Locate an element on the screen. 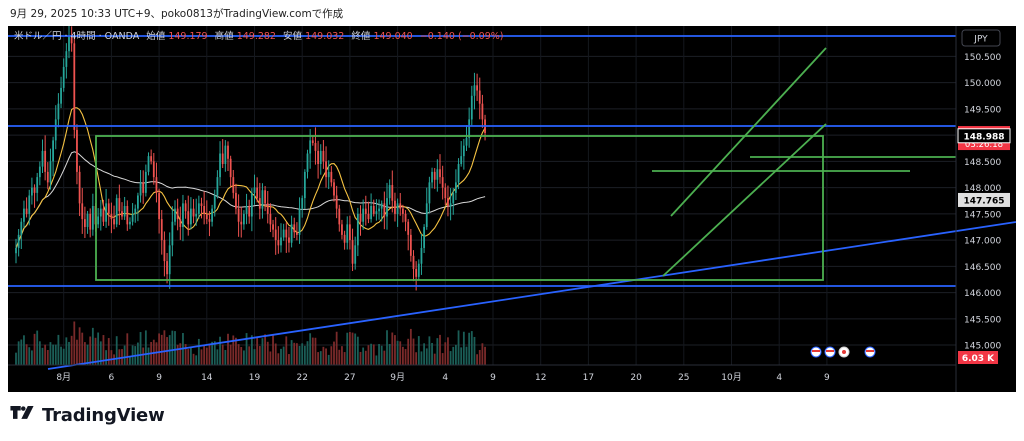 Image resolution: width=1024 pixels, height=441 pixels. currency-button: JPY is located at coordinates (981, 38).